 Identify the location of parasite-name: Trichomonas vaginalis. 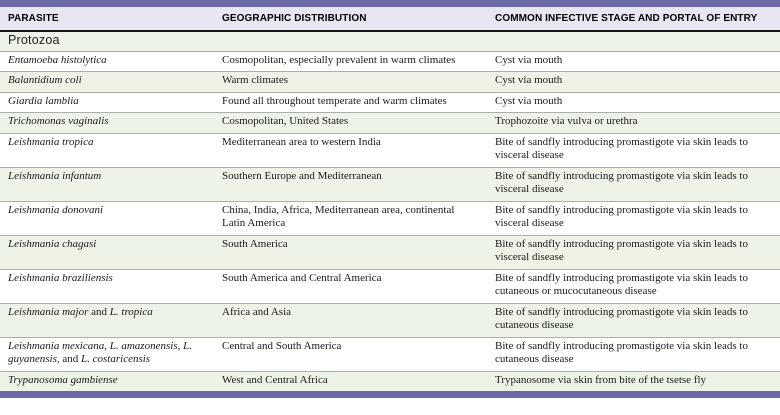
(58, 121).